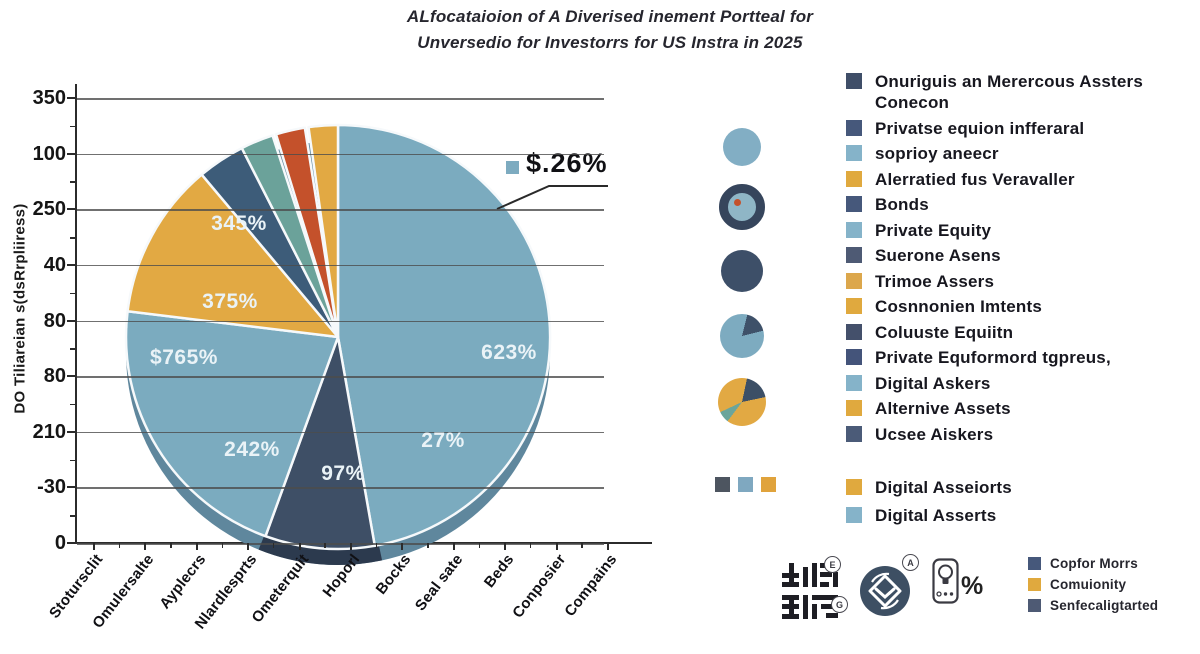 The width and height of the screenshot is (1200, 654). What do you see at coordinates (49, 209) in the screenshot?
I see `y-tick-label: 250` at bounding box center [49, 209].